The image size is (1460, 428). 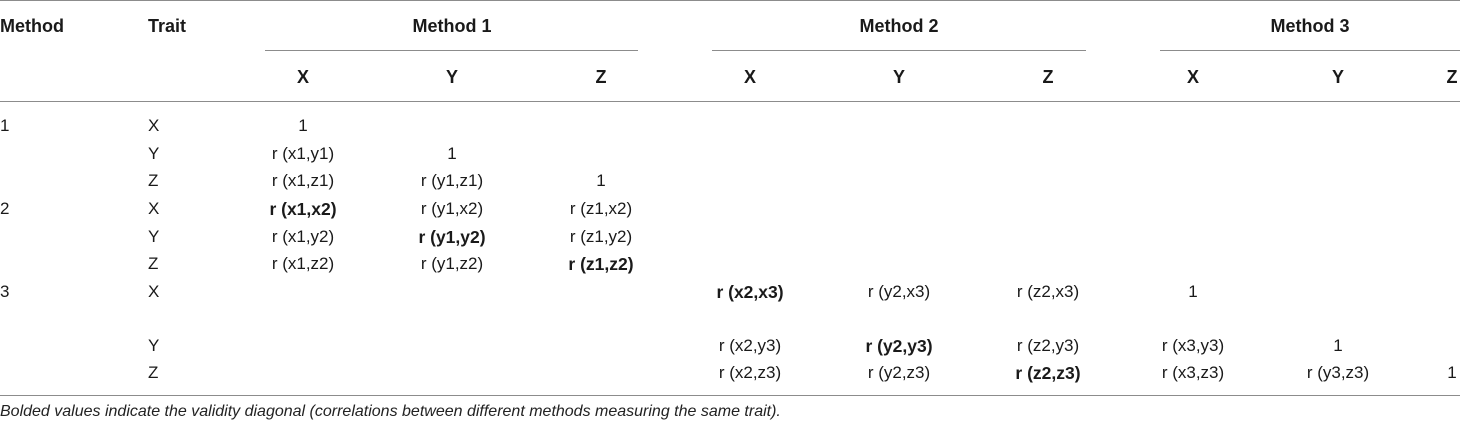 I want to click on row-method: 2, so click(x=5, y=208).